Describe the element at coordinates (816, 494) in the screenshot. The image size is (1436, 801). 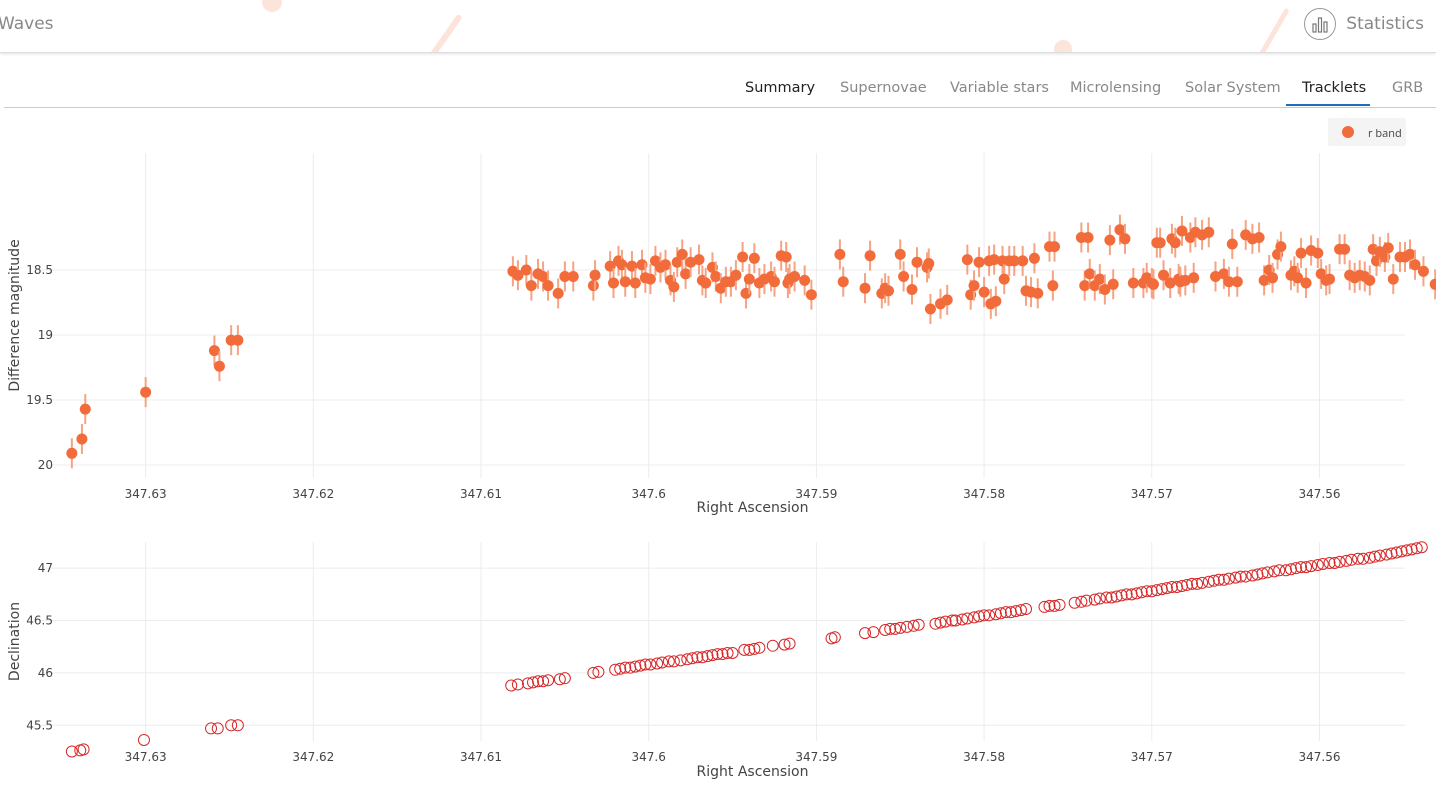
I see `x-tick-label: 347.59` at that location.